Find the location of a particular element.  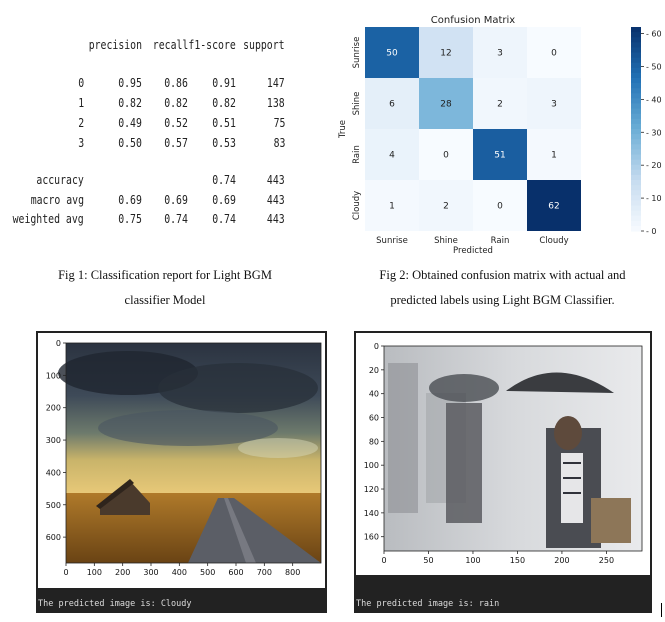

report-row-label: 1 is located at coordinates (81, 103).